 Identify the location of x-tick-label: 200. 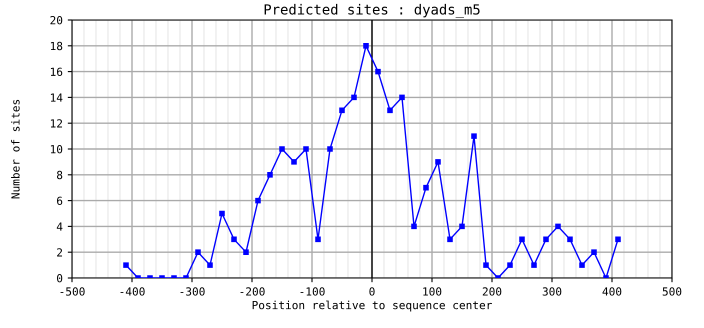
(492, 291).